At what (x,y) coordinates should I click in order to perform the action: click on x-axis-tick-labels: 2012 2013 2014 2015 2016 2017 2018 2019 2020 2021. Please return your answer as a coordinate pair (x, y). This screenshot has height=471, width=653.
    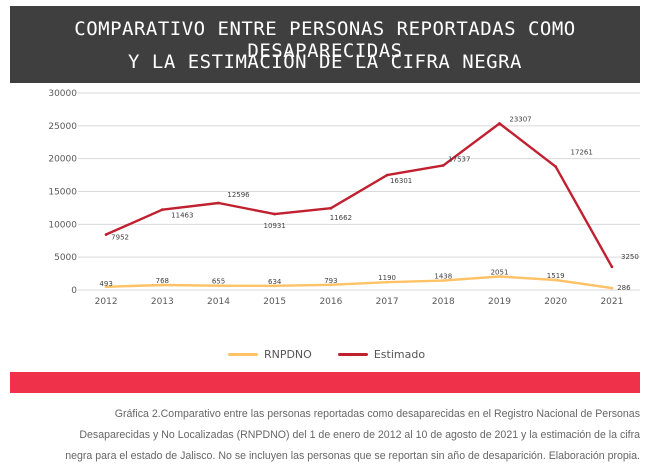
    Looking at the image, I should click on (359, 302).